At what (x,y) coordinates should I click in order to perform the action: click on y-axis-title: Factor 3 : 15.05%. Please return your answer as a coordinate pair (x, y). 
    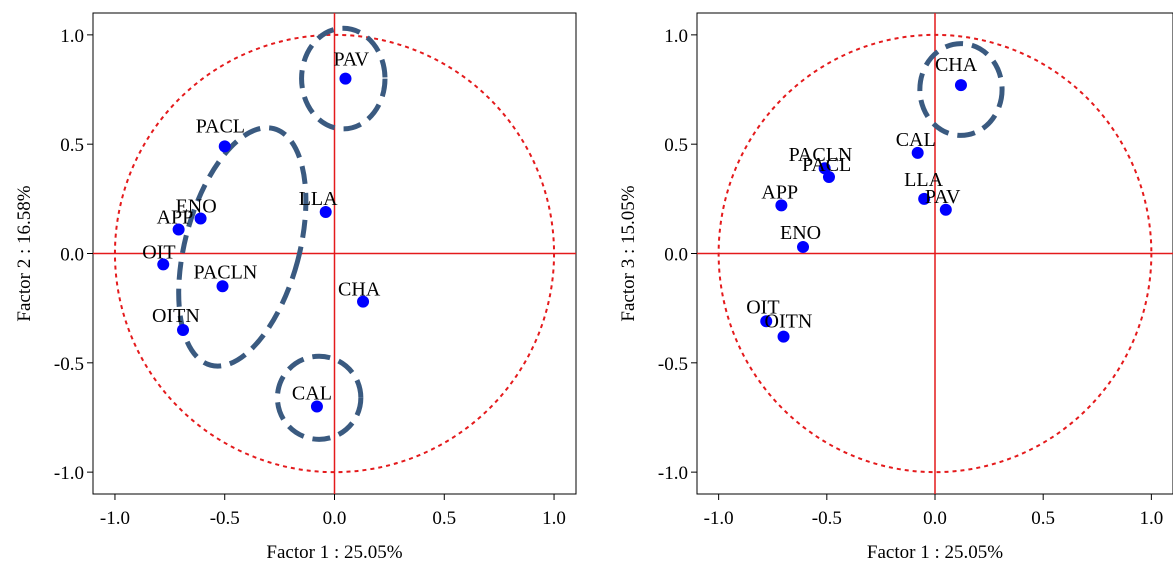
    Looking at the image, I should click on (628, 253).